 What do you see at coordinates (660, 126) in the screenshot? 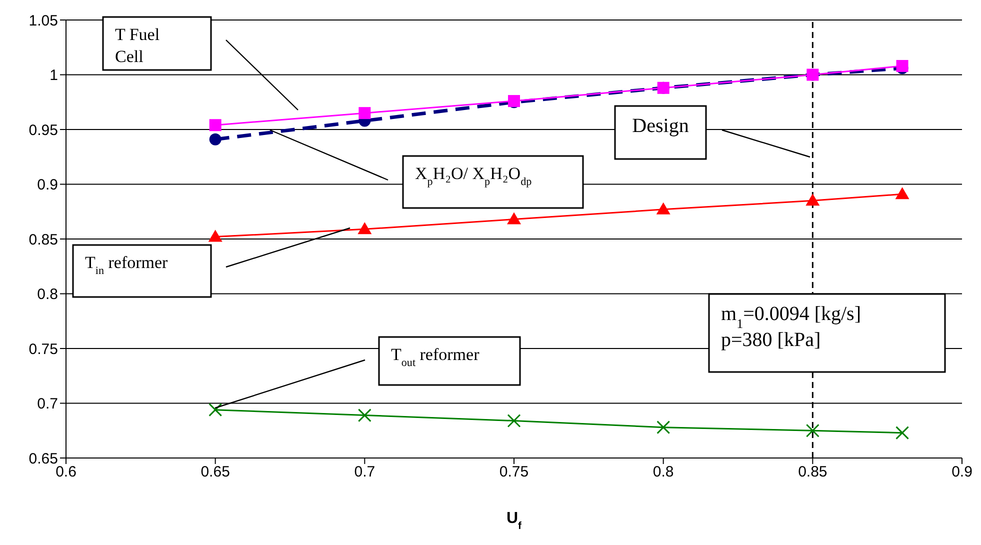
I see `annotation: Design` at bounding box center [660, 126].